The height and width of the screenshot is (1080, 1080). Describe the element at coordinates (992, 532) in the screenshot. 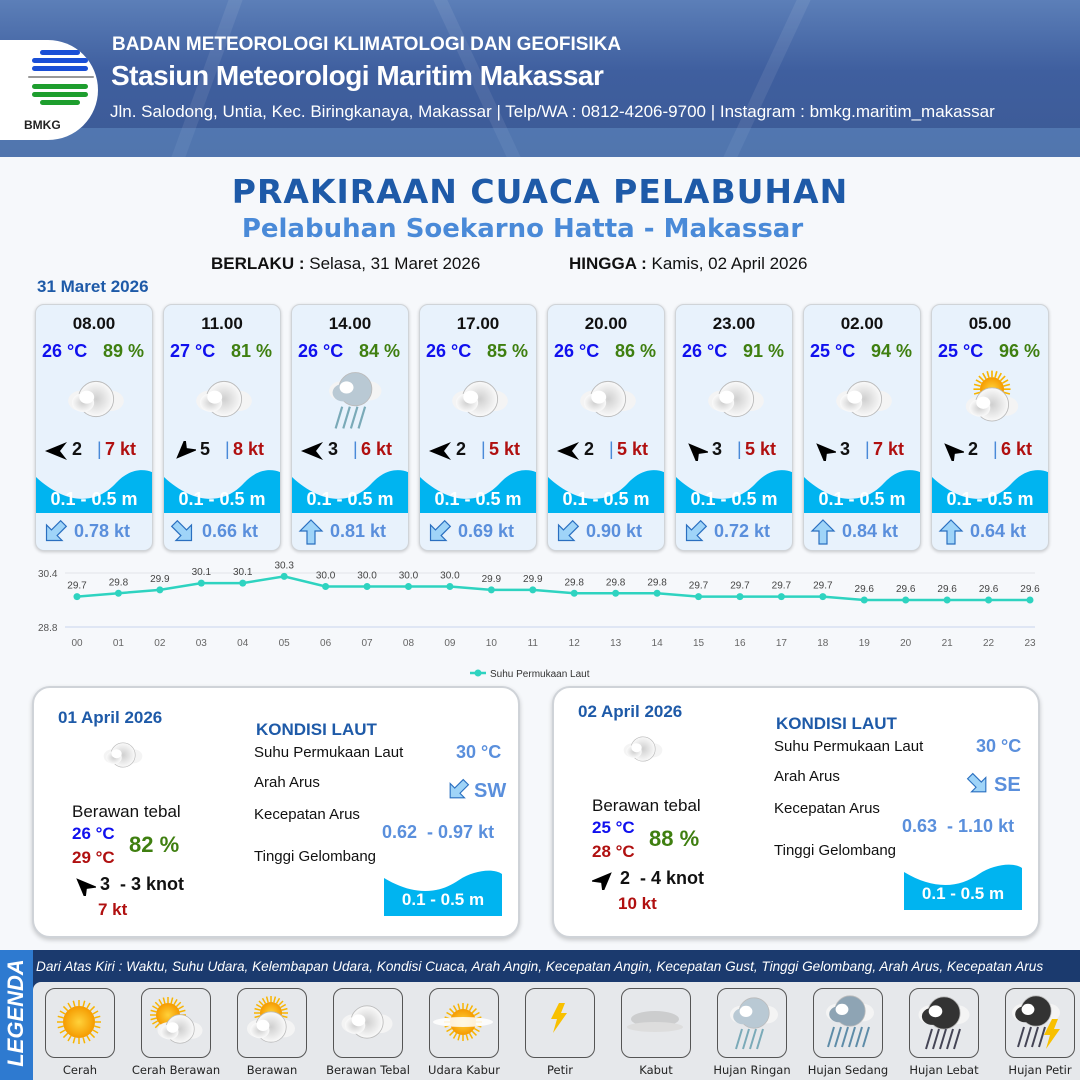

I see `current-info: 0.64 kt` at that location.